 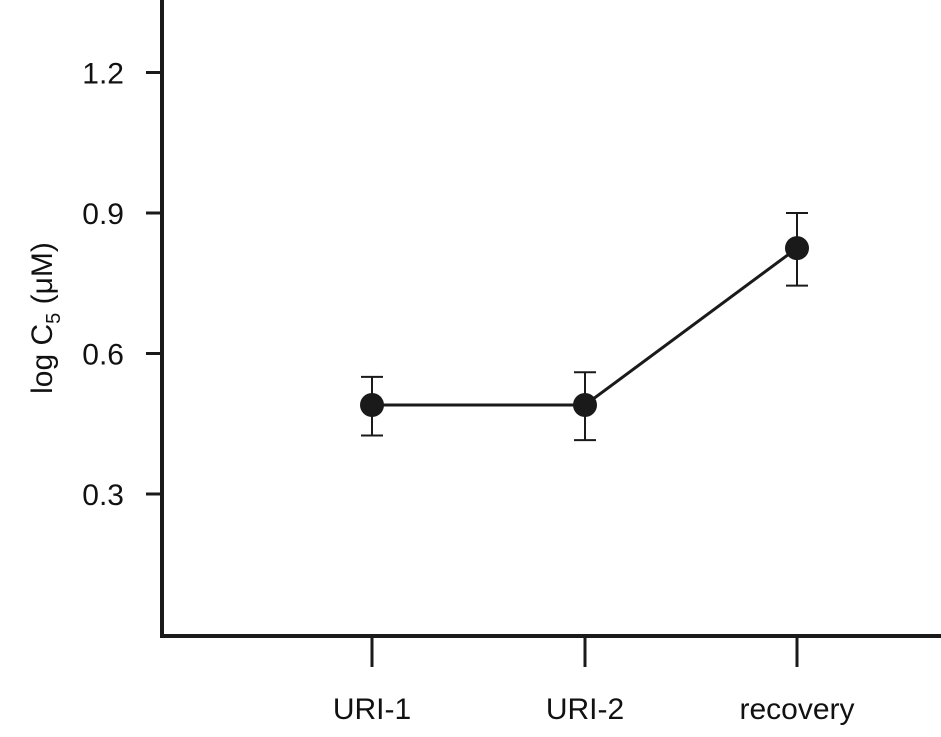 What do you see at coordinates (103, 495) in the screenshot?
I see `y-tick-label: 0.3` at bounding box center [103, 495].